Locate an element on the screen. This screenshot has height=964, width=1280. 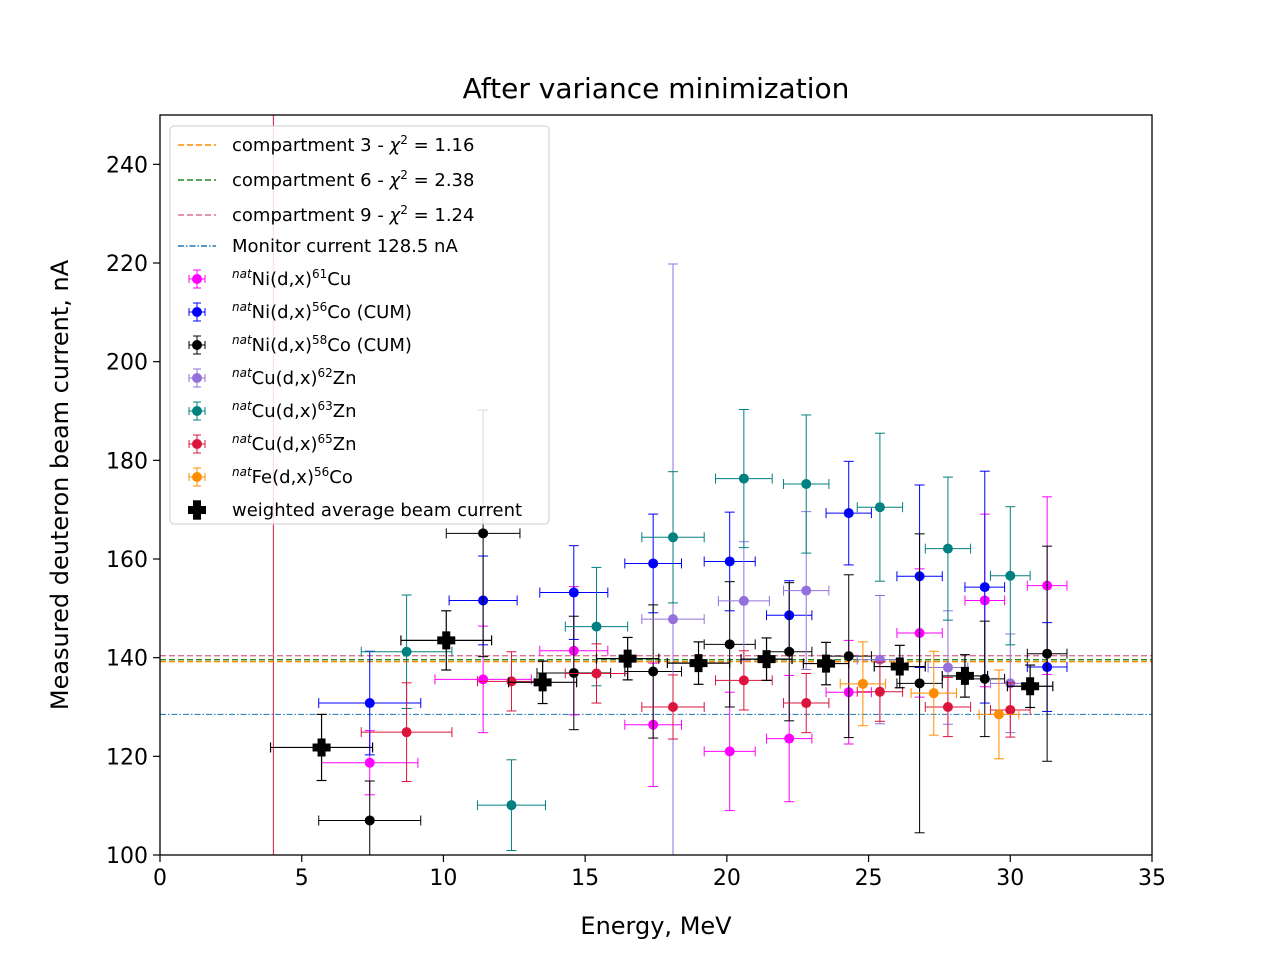
y-tick-label: 100 is located at coordinates (127, 856).